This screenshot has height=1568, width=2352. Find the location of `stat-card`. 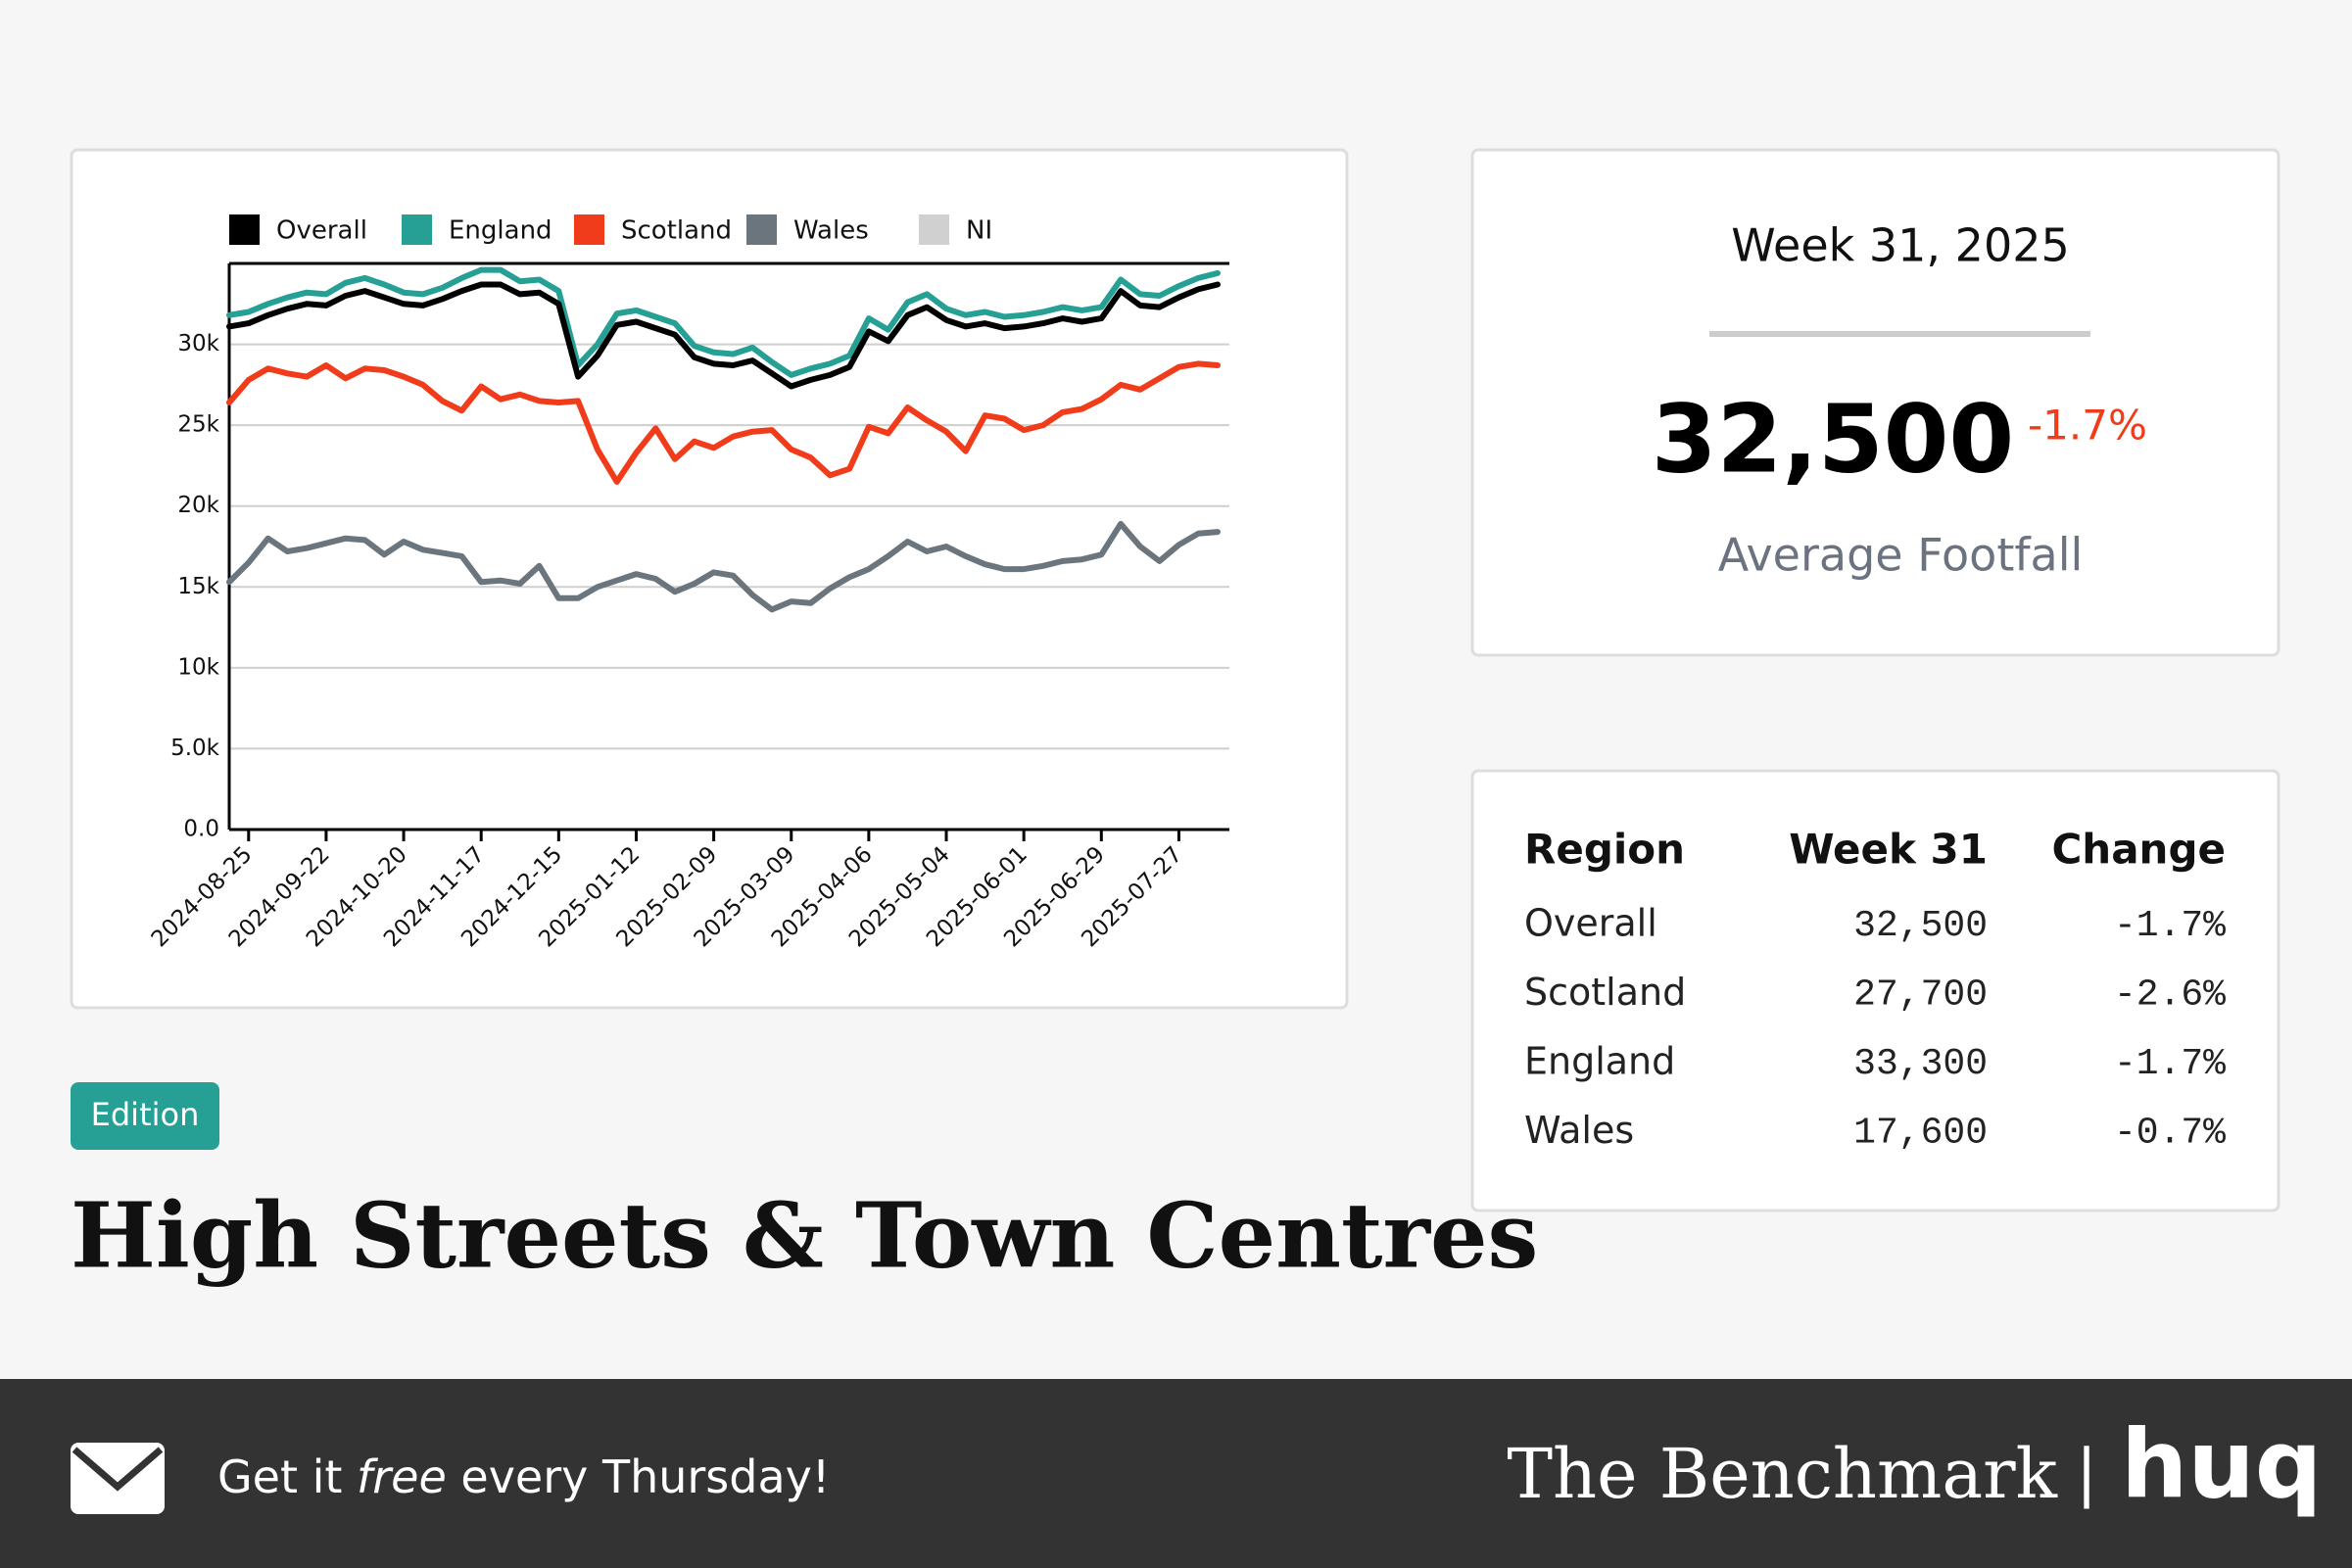

stat-card is located at coordinates (1875, 402).